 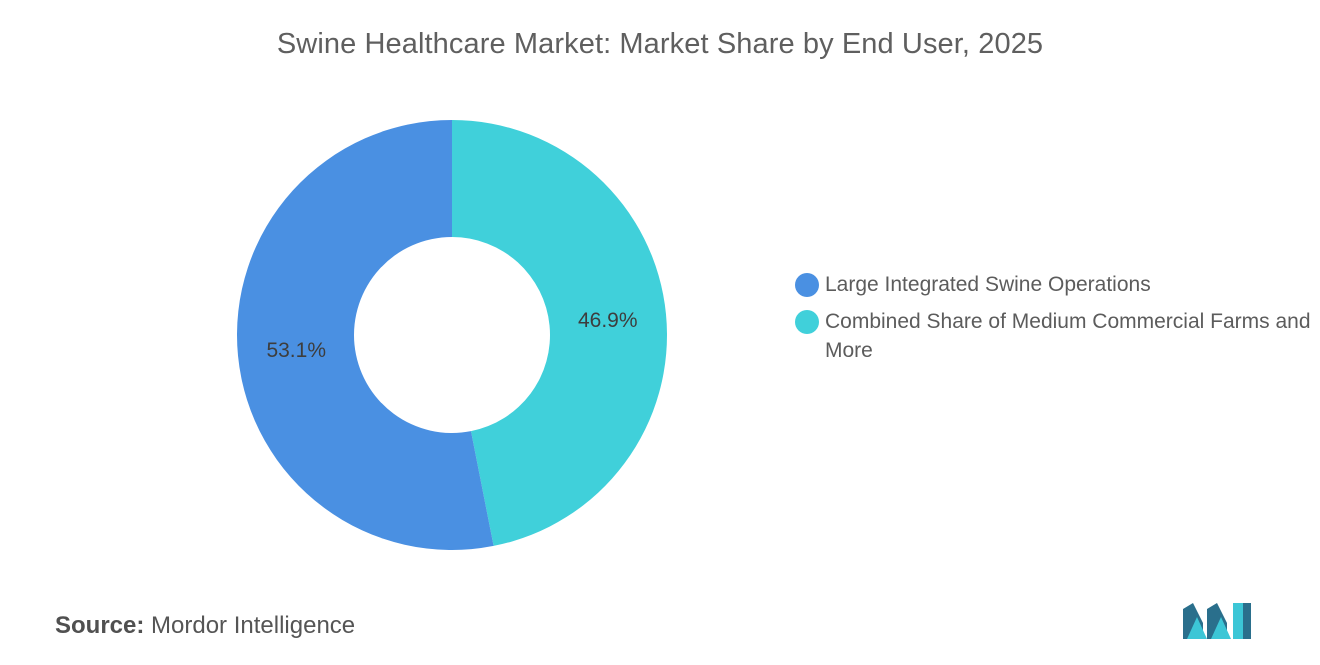 I want to click on source-label: Source:, so click(x=100, y=625).